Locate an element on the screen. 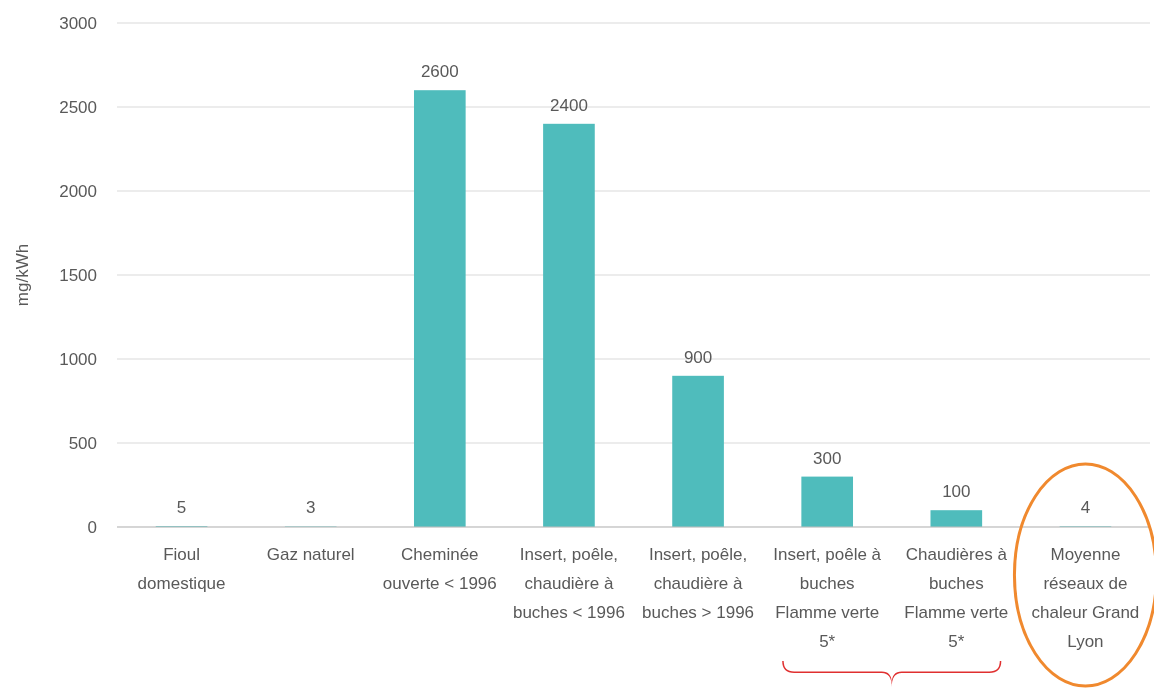 This screenshot has width=1154, height=690. y-axis-title: mg/kWh is located at coordinates (22, 275).